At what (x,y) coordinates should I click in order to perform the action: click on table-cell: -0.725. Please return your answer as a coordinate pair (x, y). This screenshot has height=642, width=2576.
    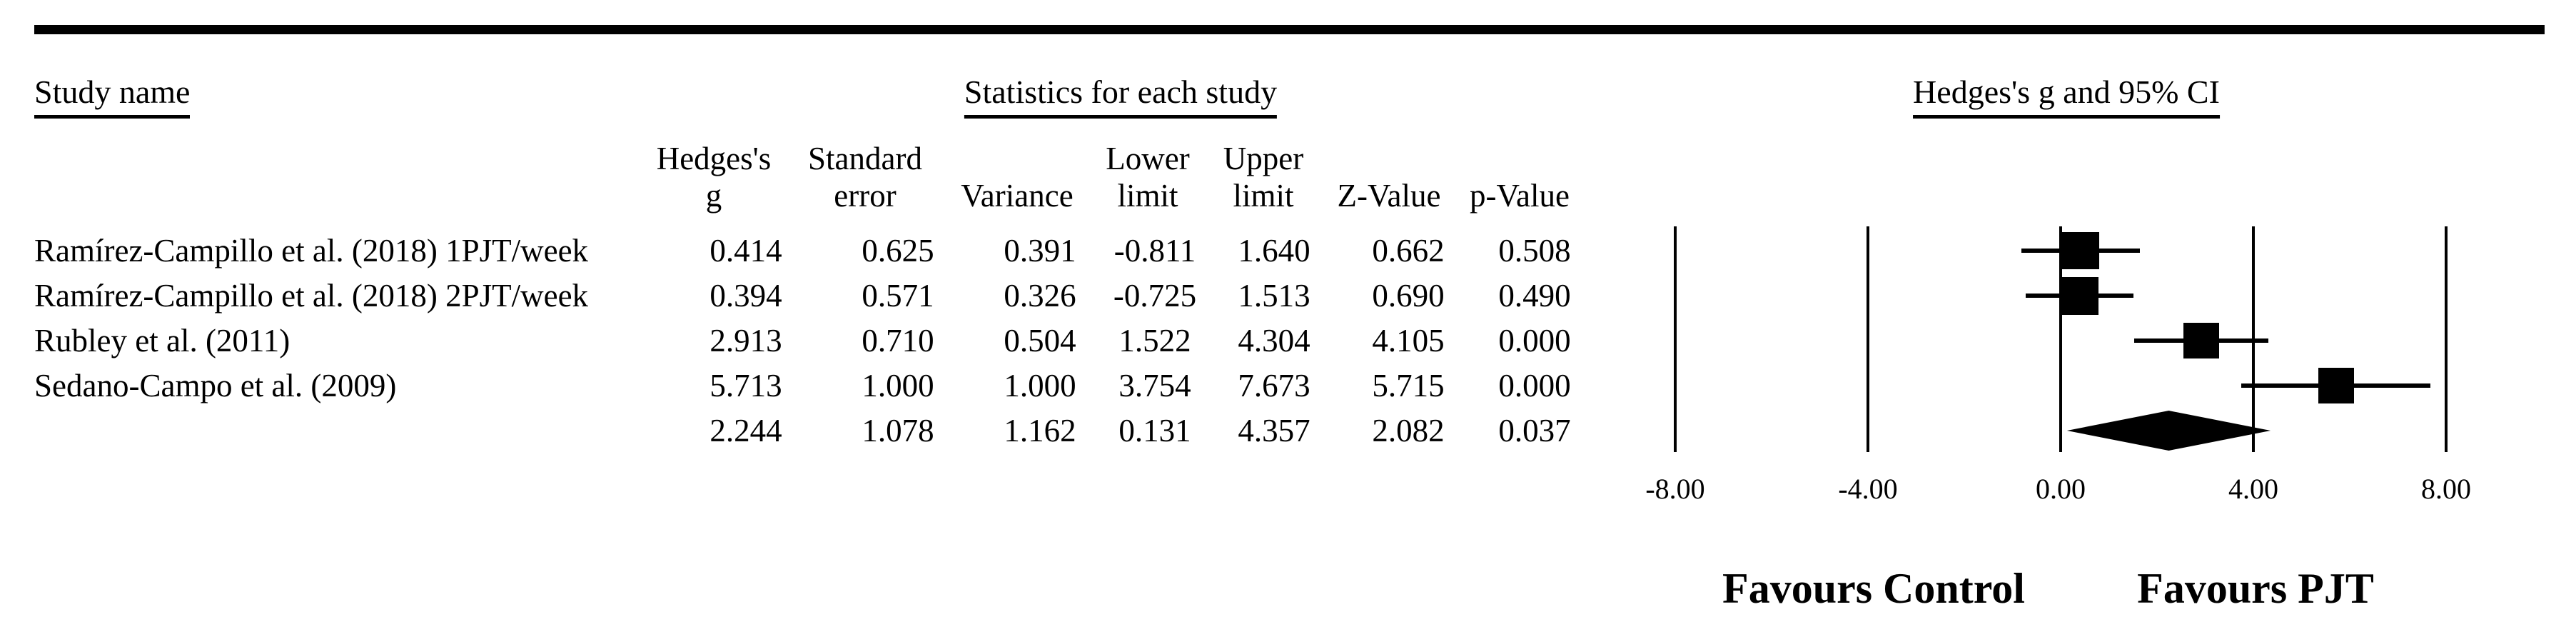
    Looking at the image, I should click on (1155, 296).